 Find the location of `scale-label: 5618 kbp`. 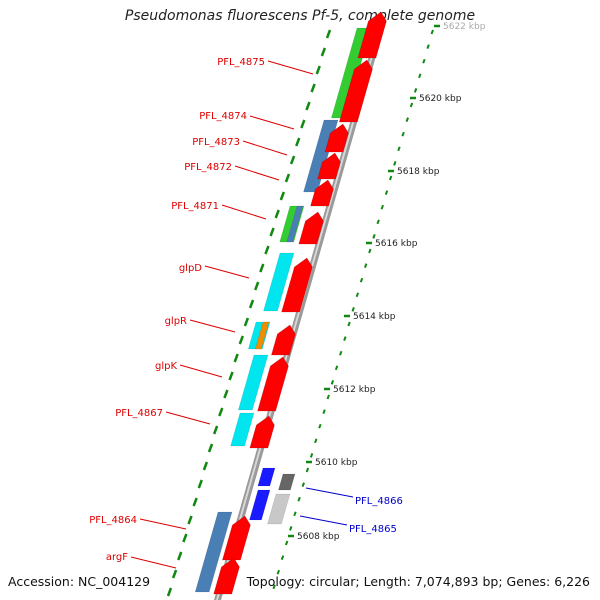

scale-label: 5618 kbp is located at coordinates (418, 172).